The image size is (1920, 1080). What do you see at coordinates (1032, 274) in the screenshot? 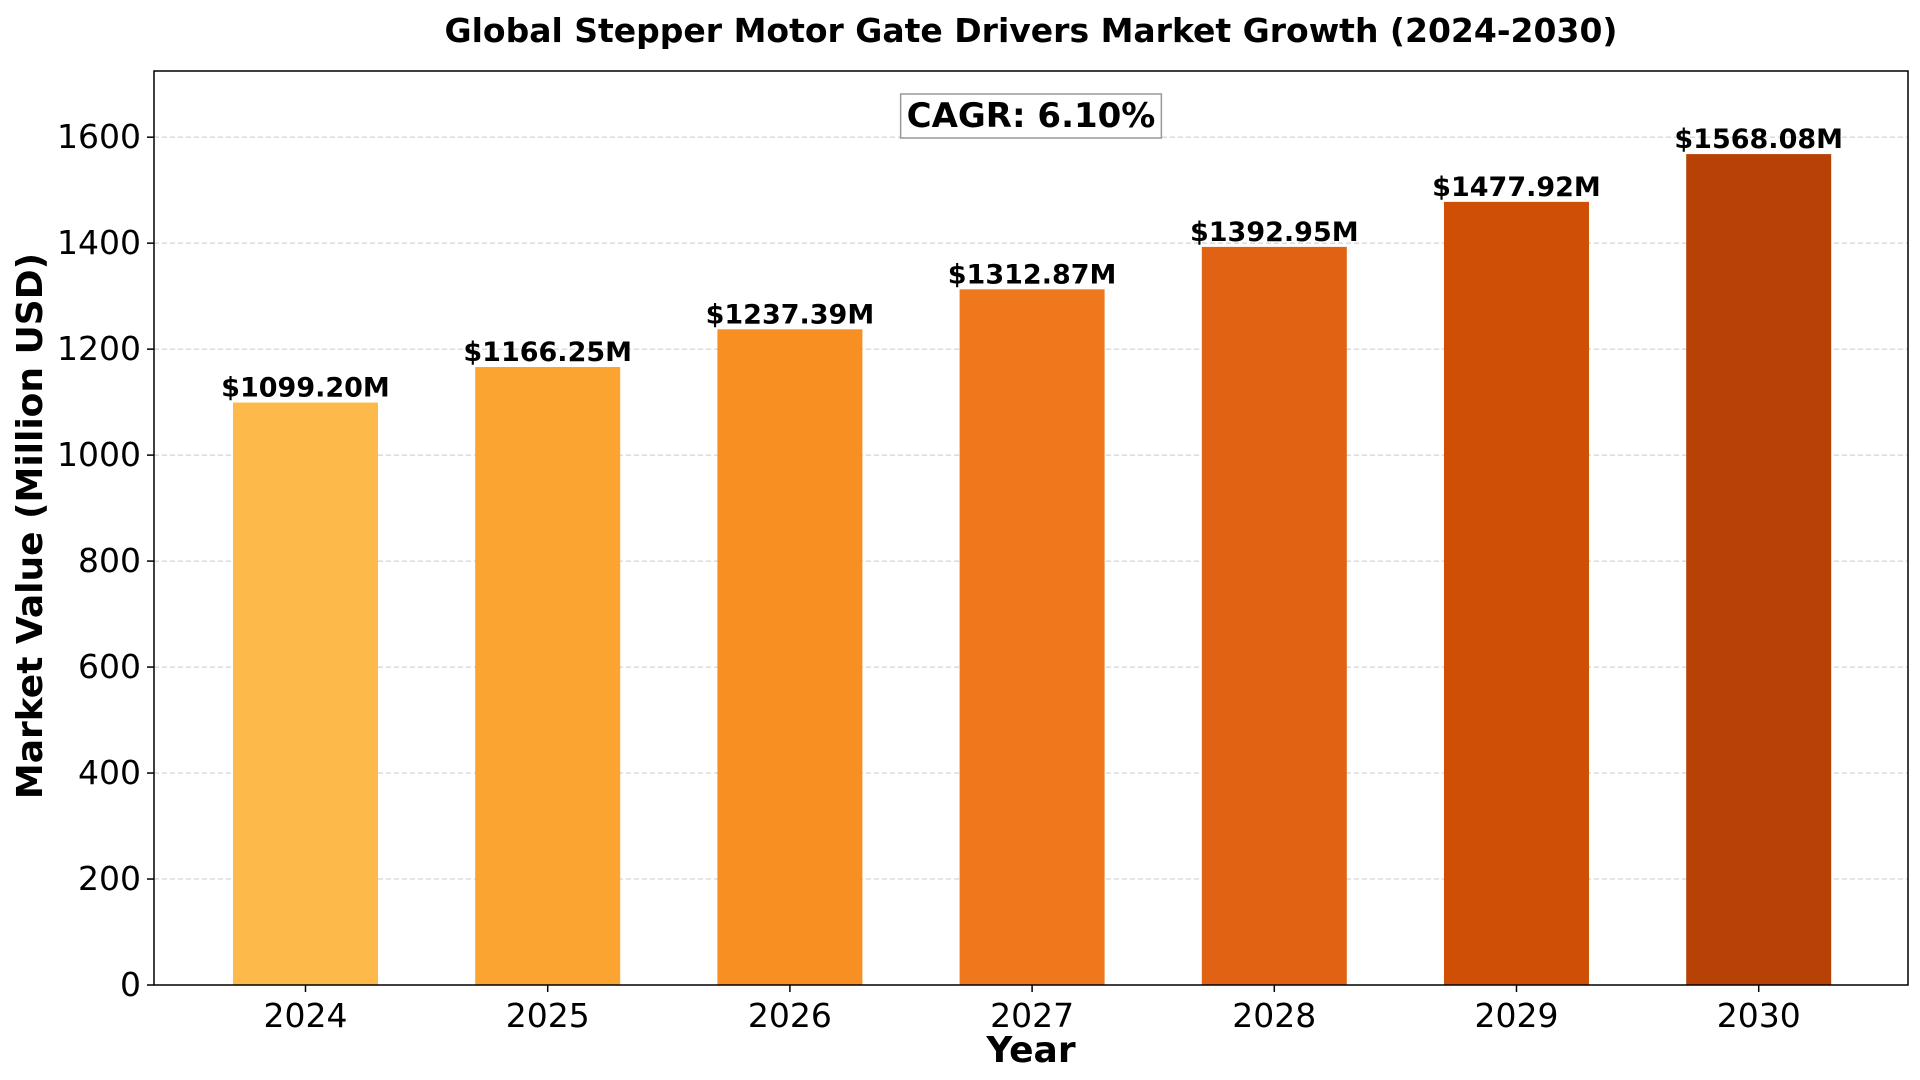
I see `bar-value-label: $1312.87M` at bounding box center [1032, 274].